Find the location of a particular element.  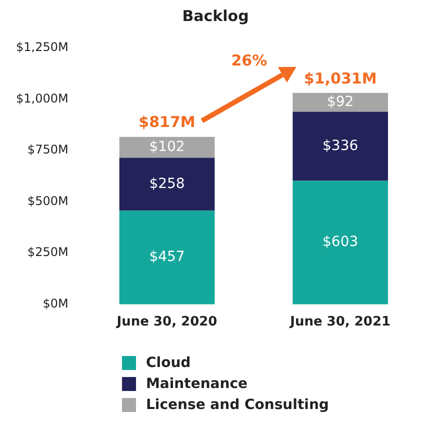

annotation: 26% is located at coordinates (249, 60).